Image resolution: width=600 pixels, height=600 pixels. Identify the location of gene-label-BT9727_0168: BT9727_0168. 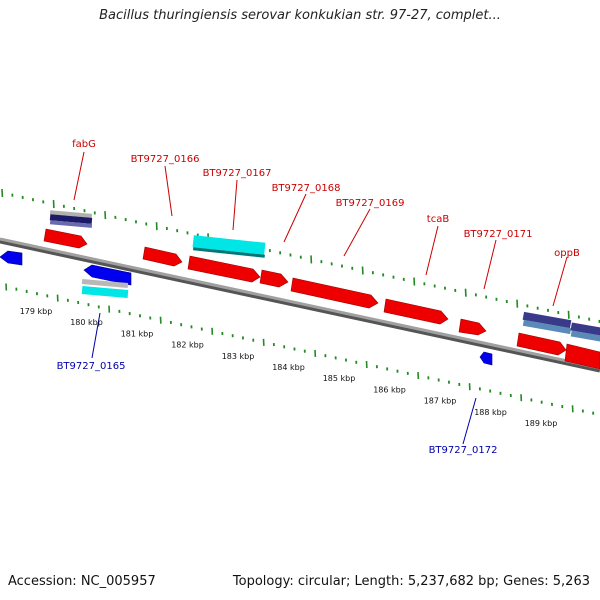
(306, 188).